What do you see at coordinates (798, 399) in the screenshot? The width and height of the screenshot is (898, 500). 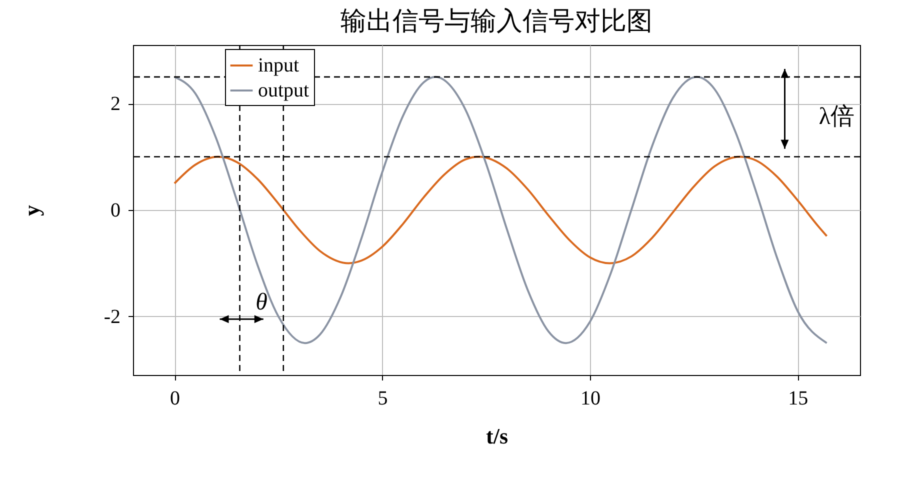 I see `x-tick-label: 15` at bounding box center [798, 399].